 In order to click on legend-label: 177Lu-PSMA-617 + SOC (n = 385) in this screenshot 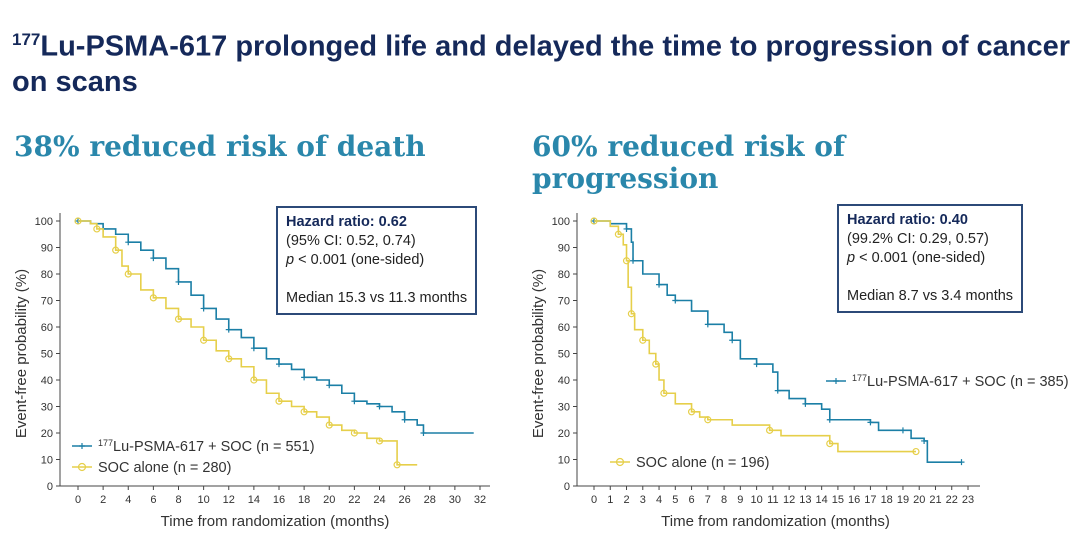, I will do `click(960, 381)`.